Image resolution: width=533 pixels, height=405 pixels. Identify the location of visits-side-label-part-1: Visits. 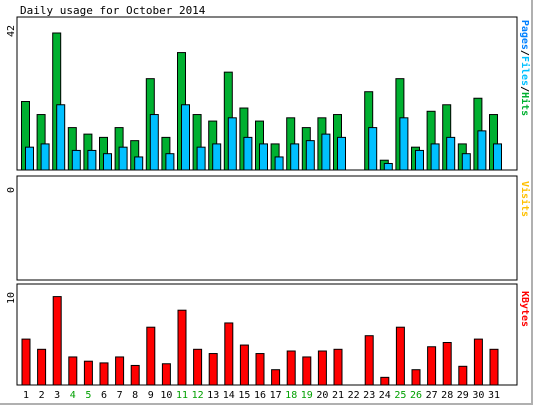
(525, 199).